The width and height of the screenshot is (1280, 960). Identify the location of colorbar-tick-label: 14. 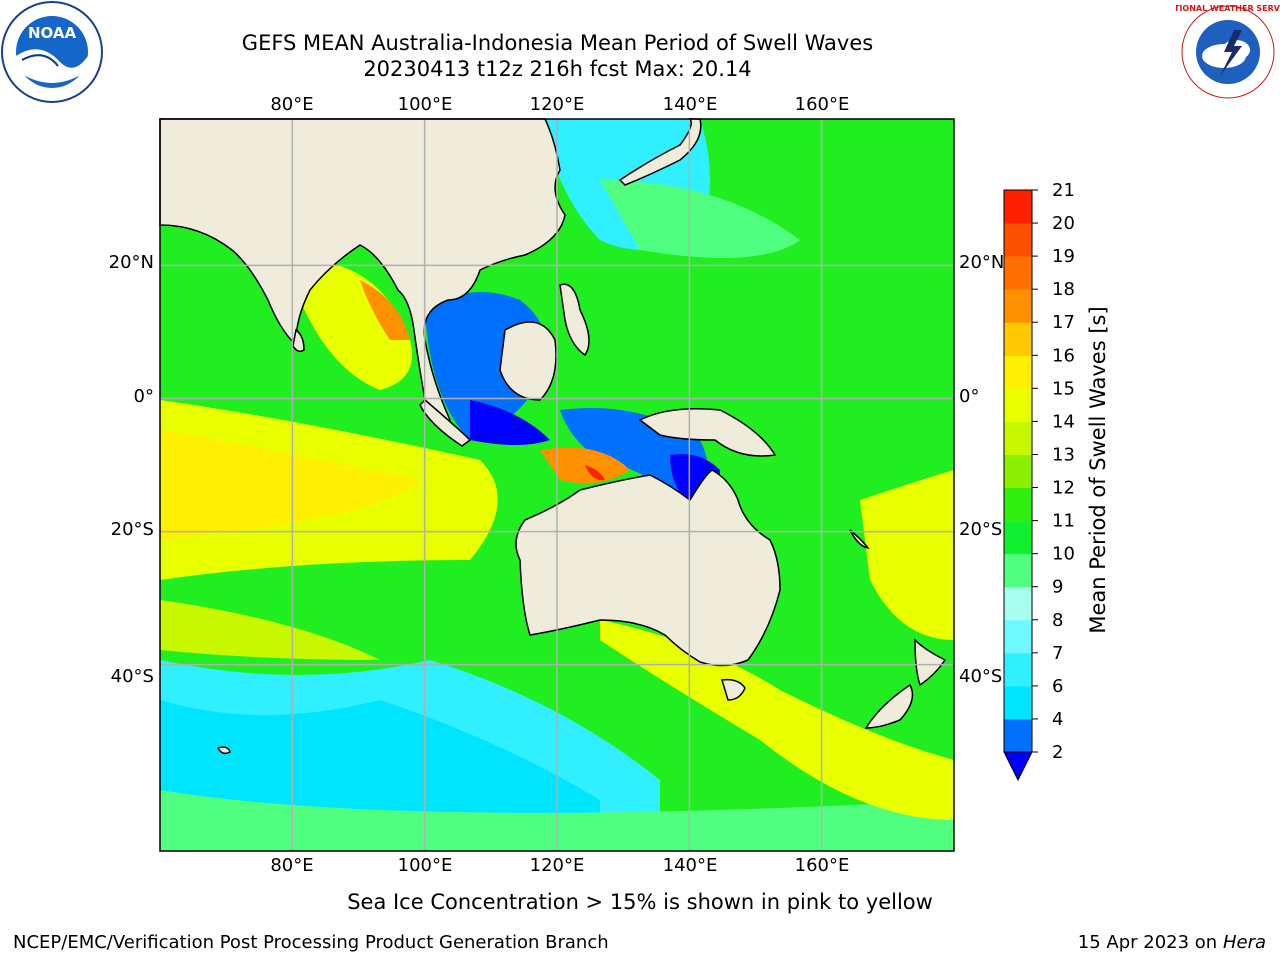
(1063, 421).